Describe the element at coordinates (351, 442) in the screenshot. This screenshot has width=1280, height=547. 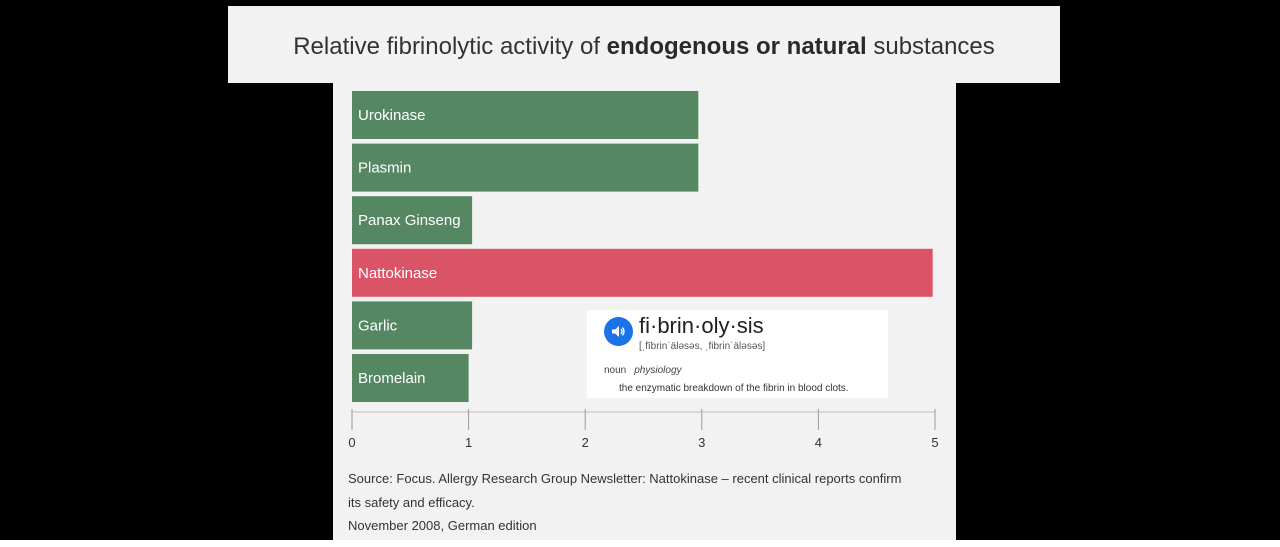
I see `x-tick-label-0: 0` at that location.